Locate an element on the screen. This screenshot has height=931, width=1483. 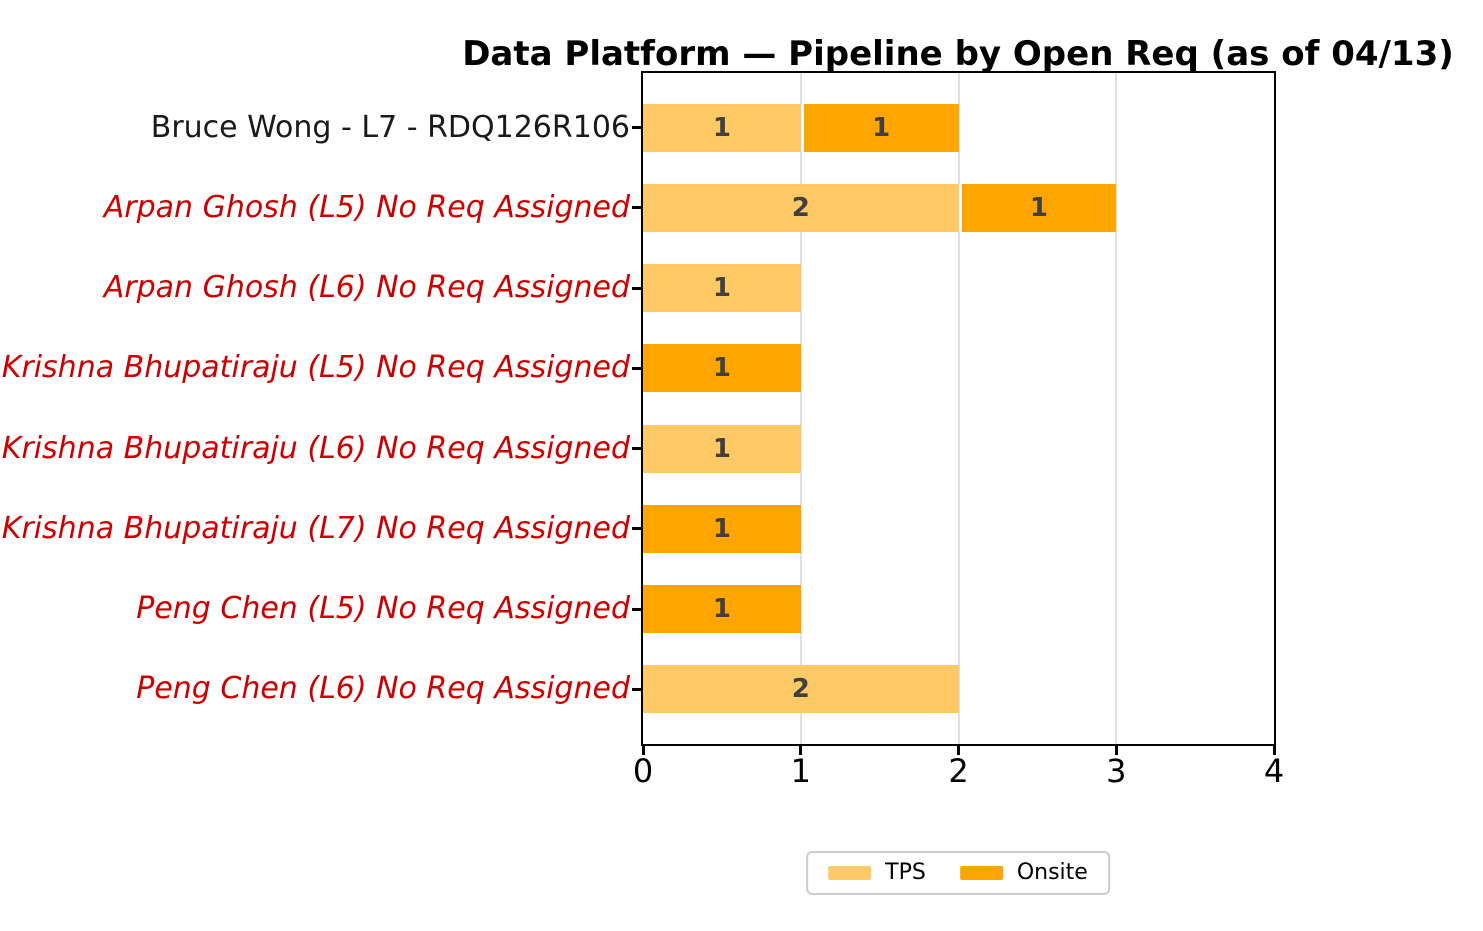
x-tick-label: 4 is located at coordinates (1274, 771).